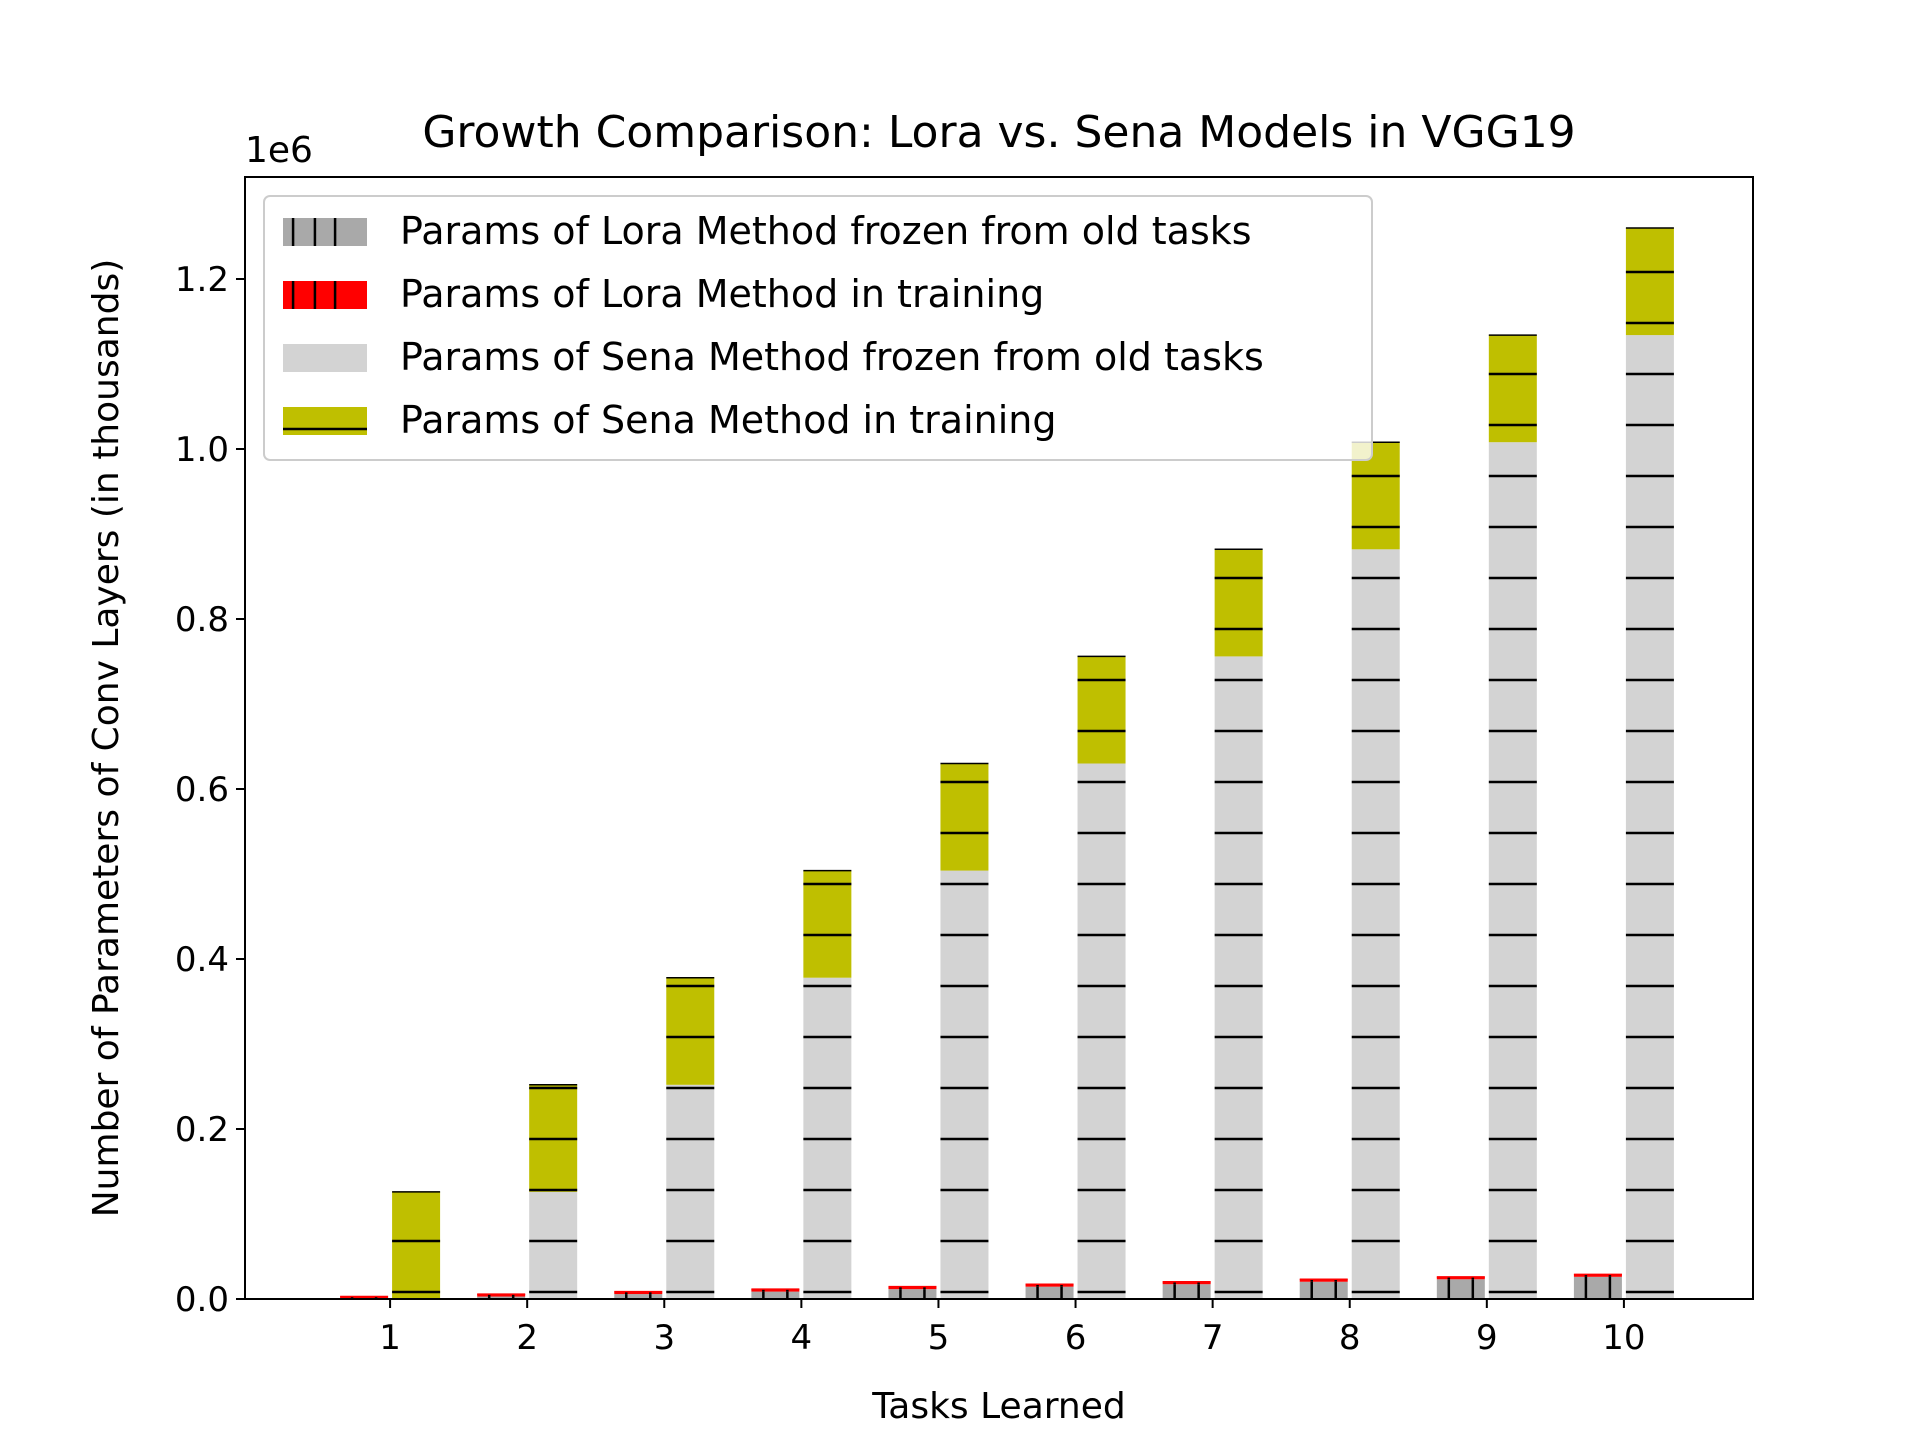 This screenshot has height=1445, width=1920. Describe the element at coordinates (939, 1338) in the screenshot. I see `x-tick-label: 5` at that location.